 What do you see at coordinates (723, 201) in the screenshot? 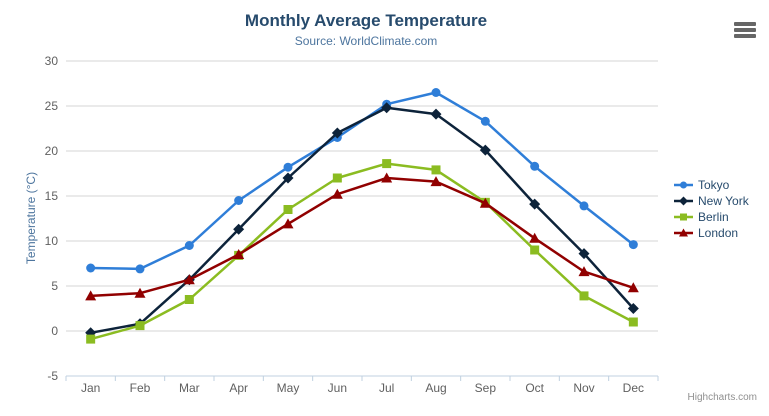
I see `legend-label: New York` at bounding box center [723, 201].